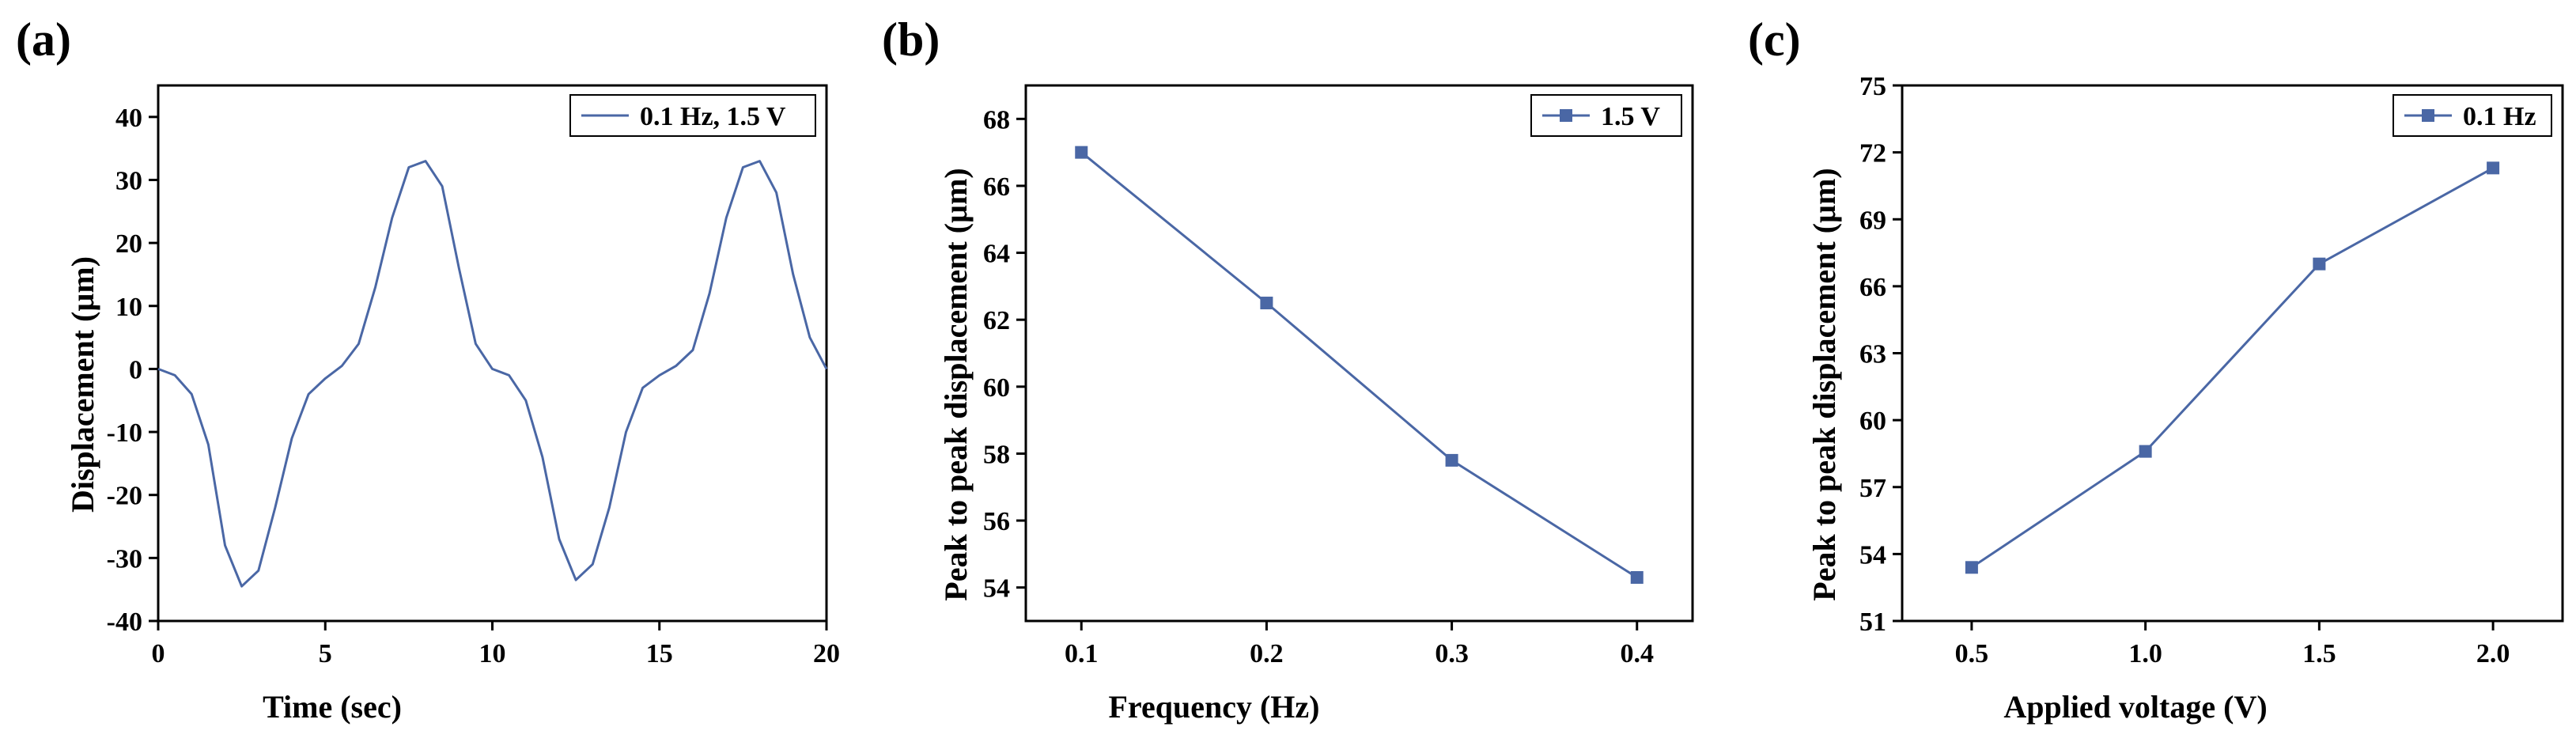 This screenshot has height=742, width=2576. Describe the element at coordinates (332, 707) in the screenshot. I see `panel-a-xlabel: Time (sec)` at that location.